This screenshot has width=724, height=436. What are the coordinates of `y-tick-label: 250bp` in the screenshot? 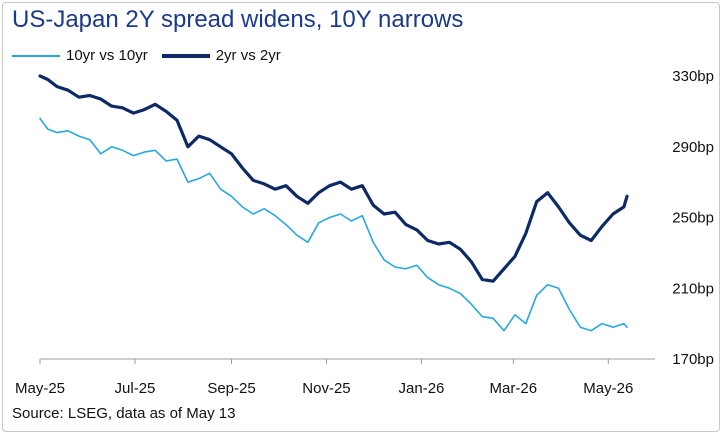 It's located at (693, 218).